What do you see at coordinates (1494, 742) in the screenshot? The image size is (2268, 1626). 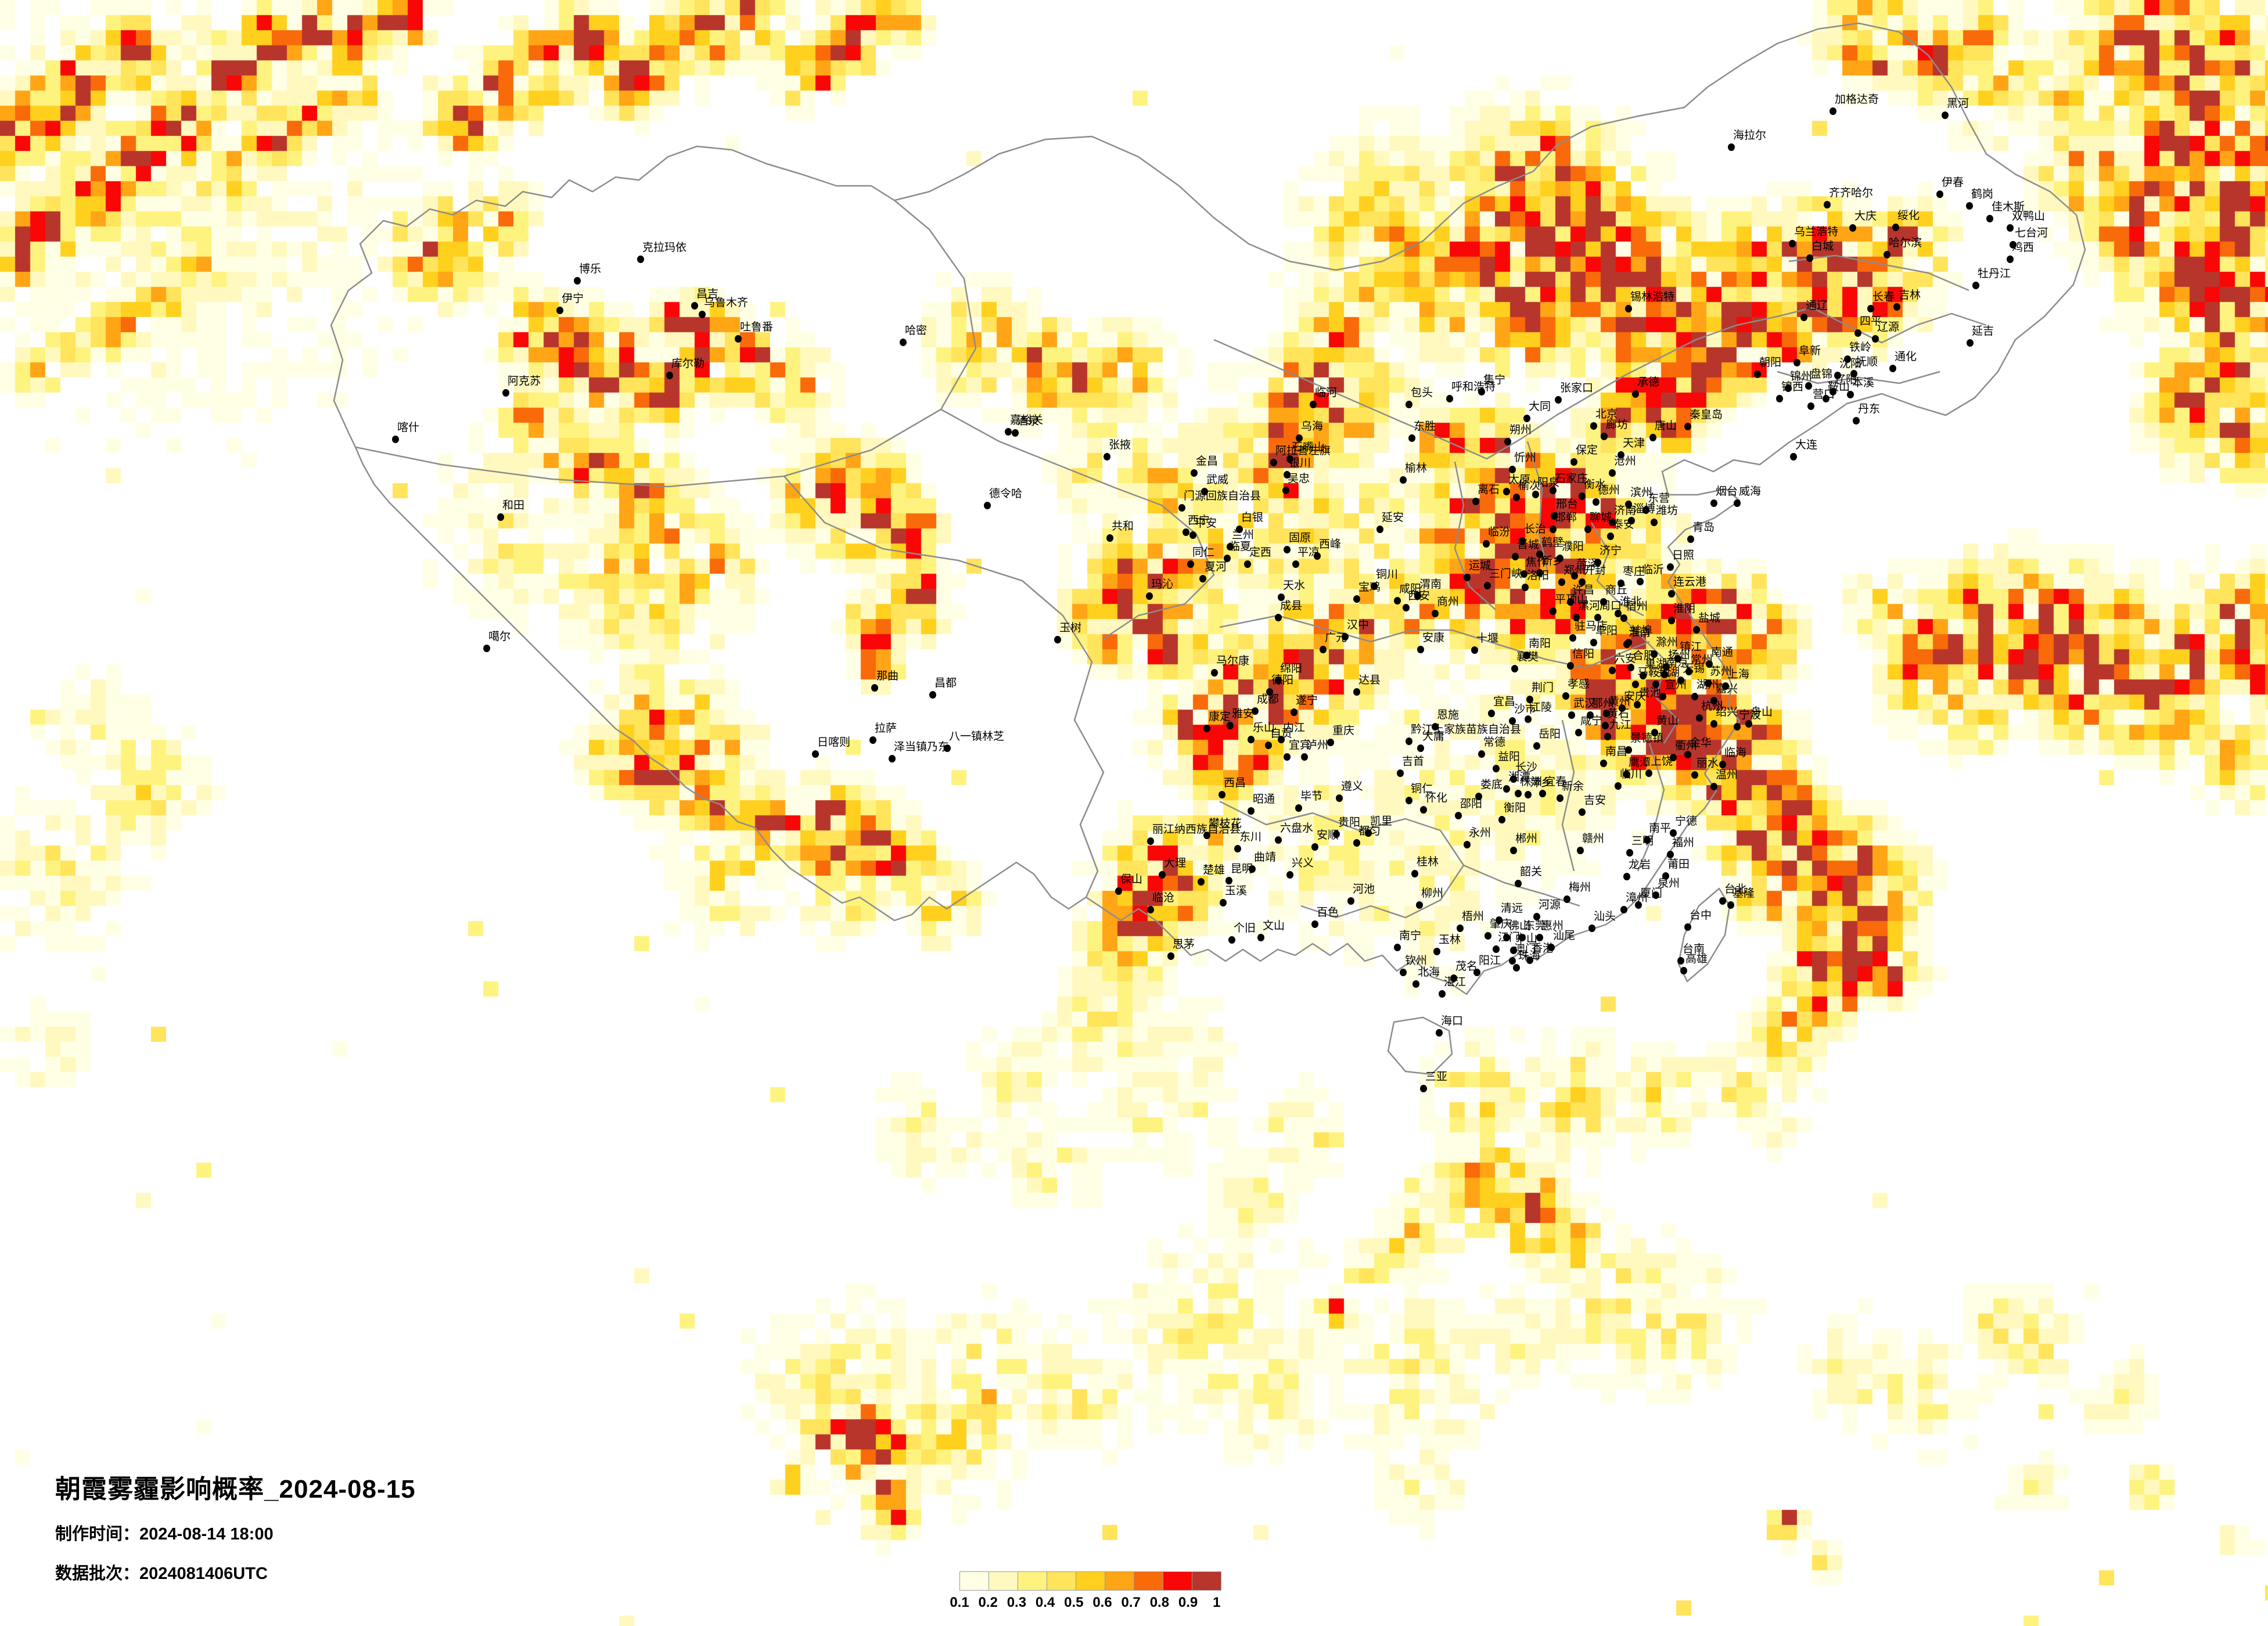 I see `city-label: 常德` at bounding box center [1494, 742].